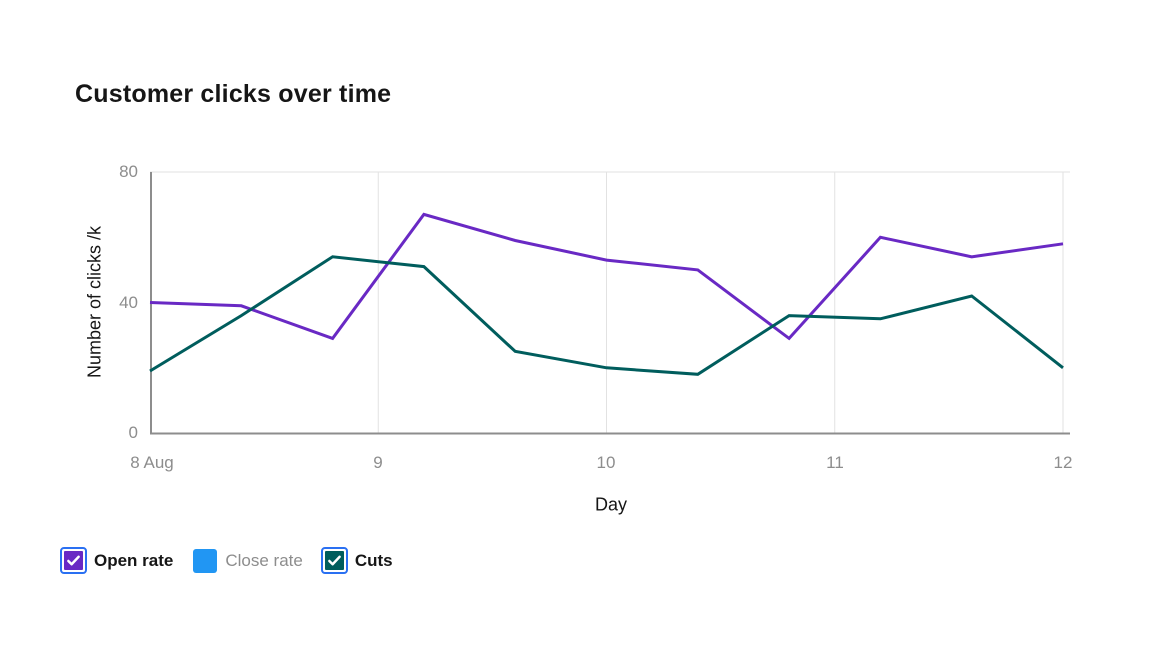 The height and width of the screenshot is (648, 1152). Describe the element at coordinates (606, 462) in the screenshot. I see `x-tick-10: 10` at that location.